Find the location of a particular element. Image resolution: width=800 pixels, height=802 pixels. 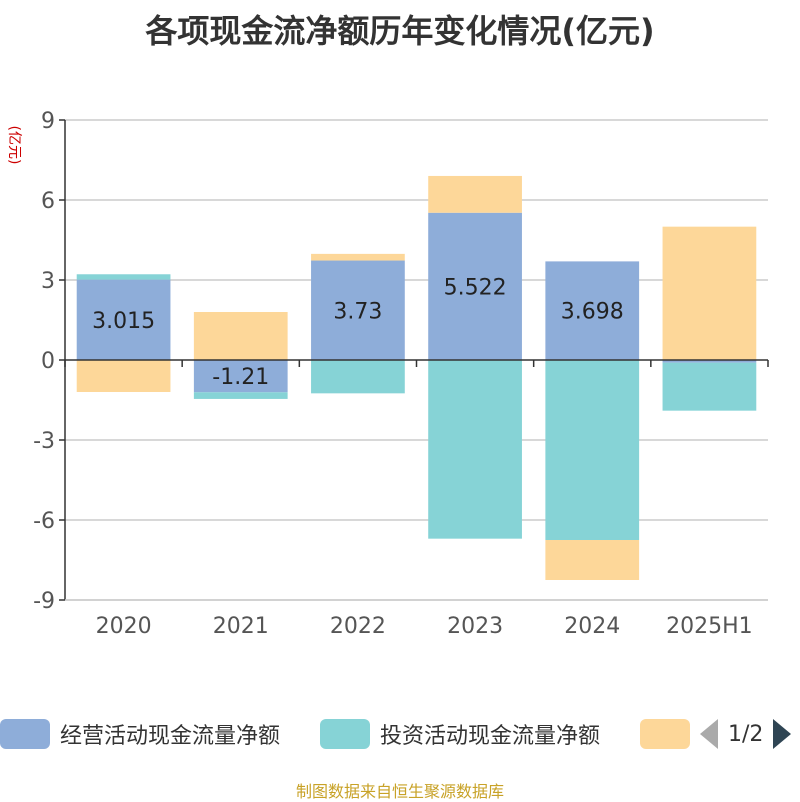

bar-financing-2025H1 is located at coordinates (709, 293).